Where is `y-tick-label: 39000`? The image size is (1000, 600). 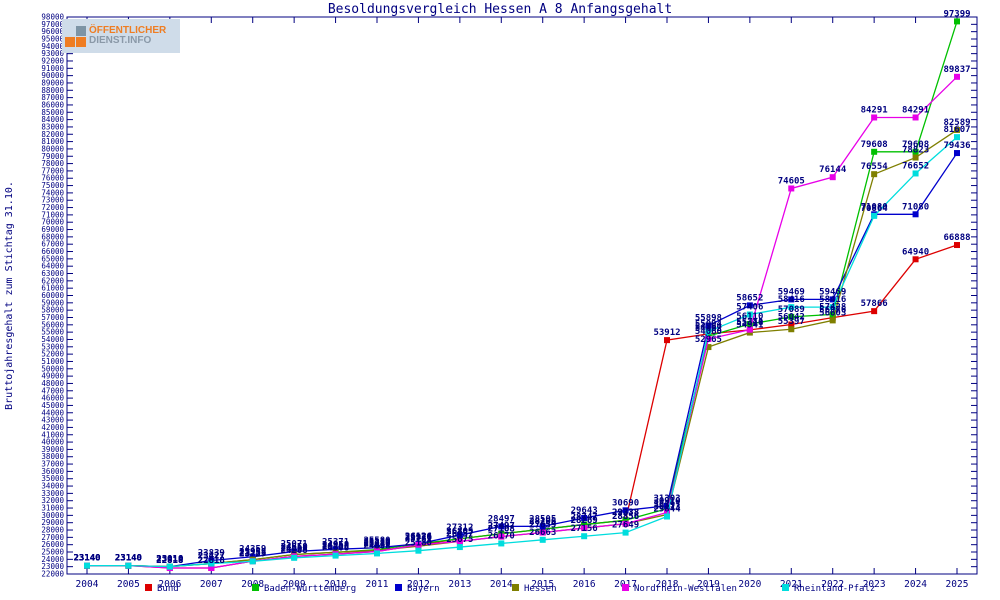
y-tick-label: 39000 is located at coordinates (52, 449).